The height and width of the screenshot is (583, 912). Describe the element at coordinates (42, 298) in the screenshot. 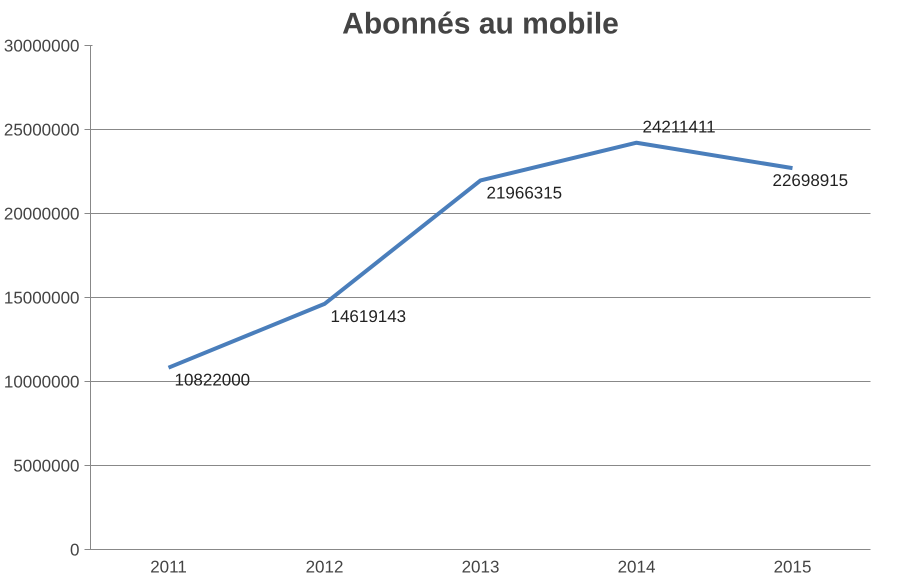

I see `y-tick-label: 15000000` at that location.